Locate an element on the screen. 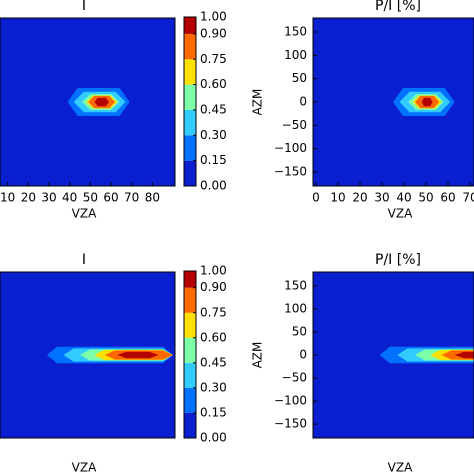 The image size is (474, 474). x-tick-label: 80 is located at coordinates (152, 198).